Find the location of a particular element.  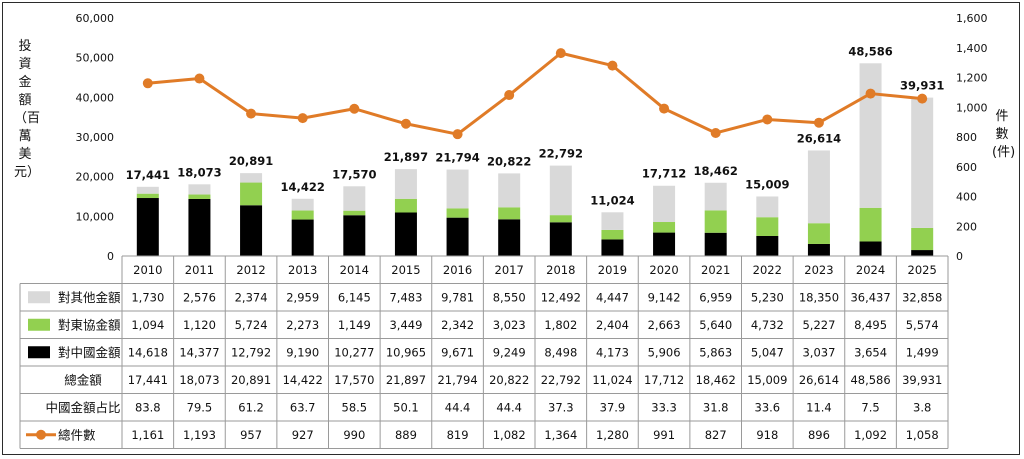

table-cell: 1,120 is located at coordinates (199, 325).